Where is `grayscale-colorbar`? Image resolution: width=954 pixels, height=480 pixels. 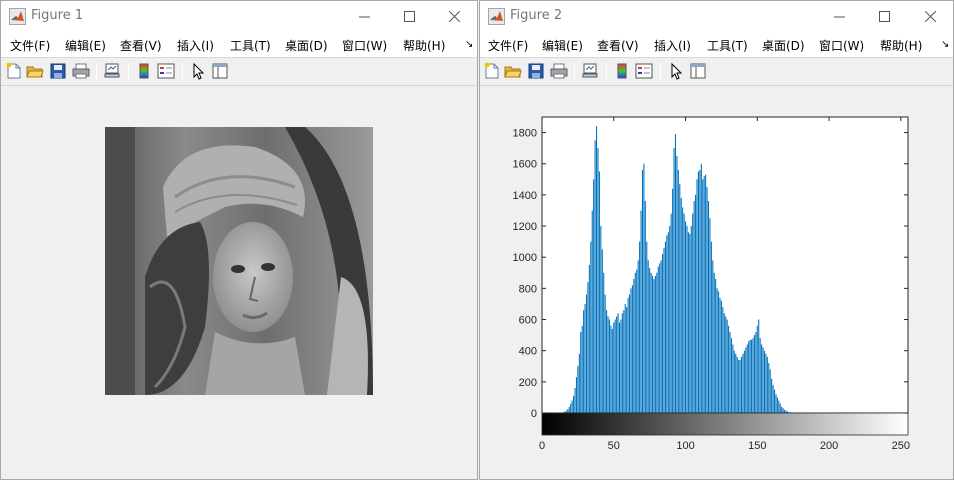 grayscale-colorbar is located at coordinates (725, 424).